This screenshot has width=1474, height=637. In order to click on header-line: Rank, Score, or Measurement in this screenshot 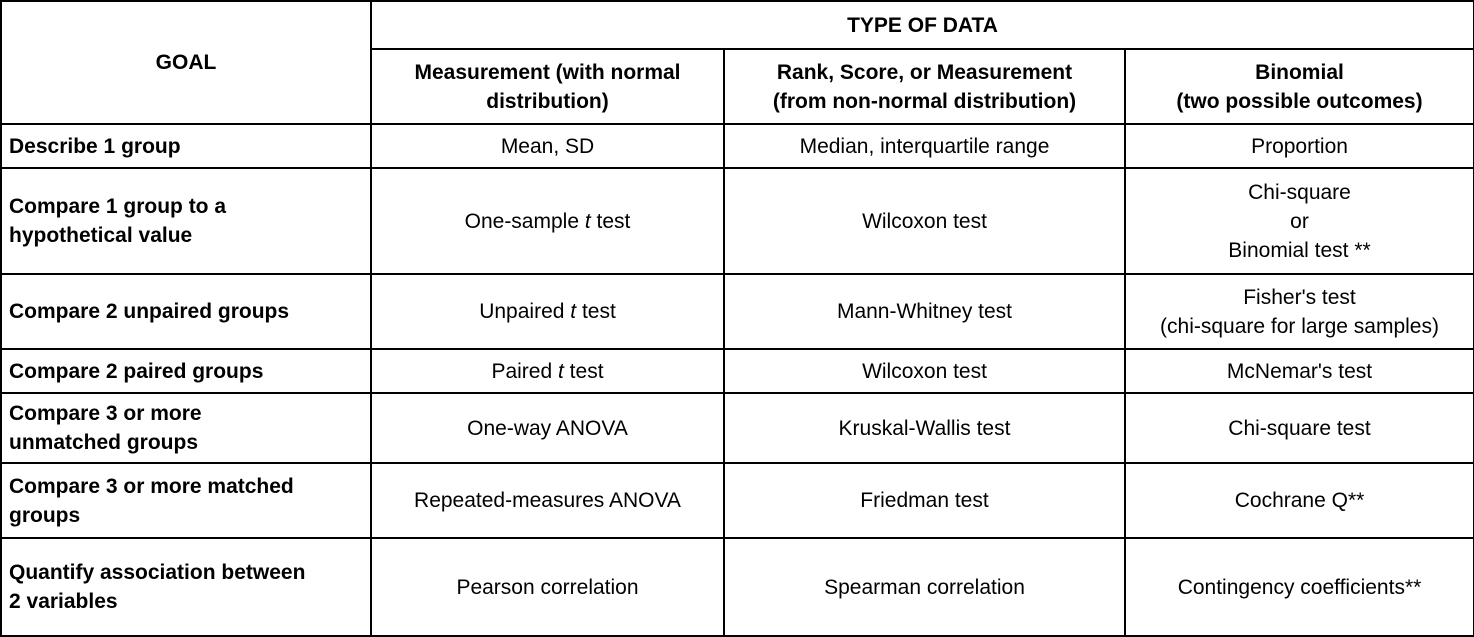, I will do `click(924, 72)`.